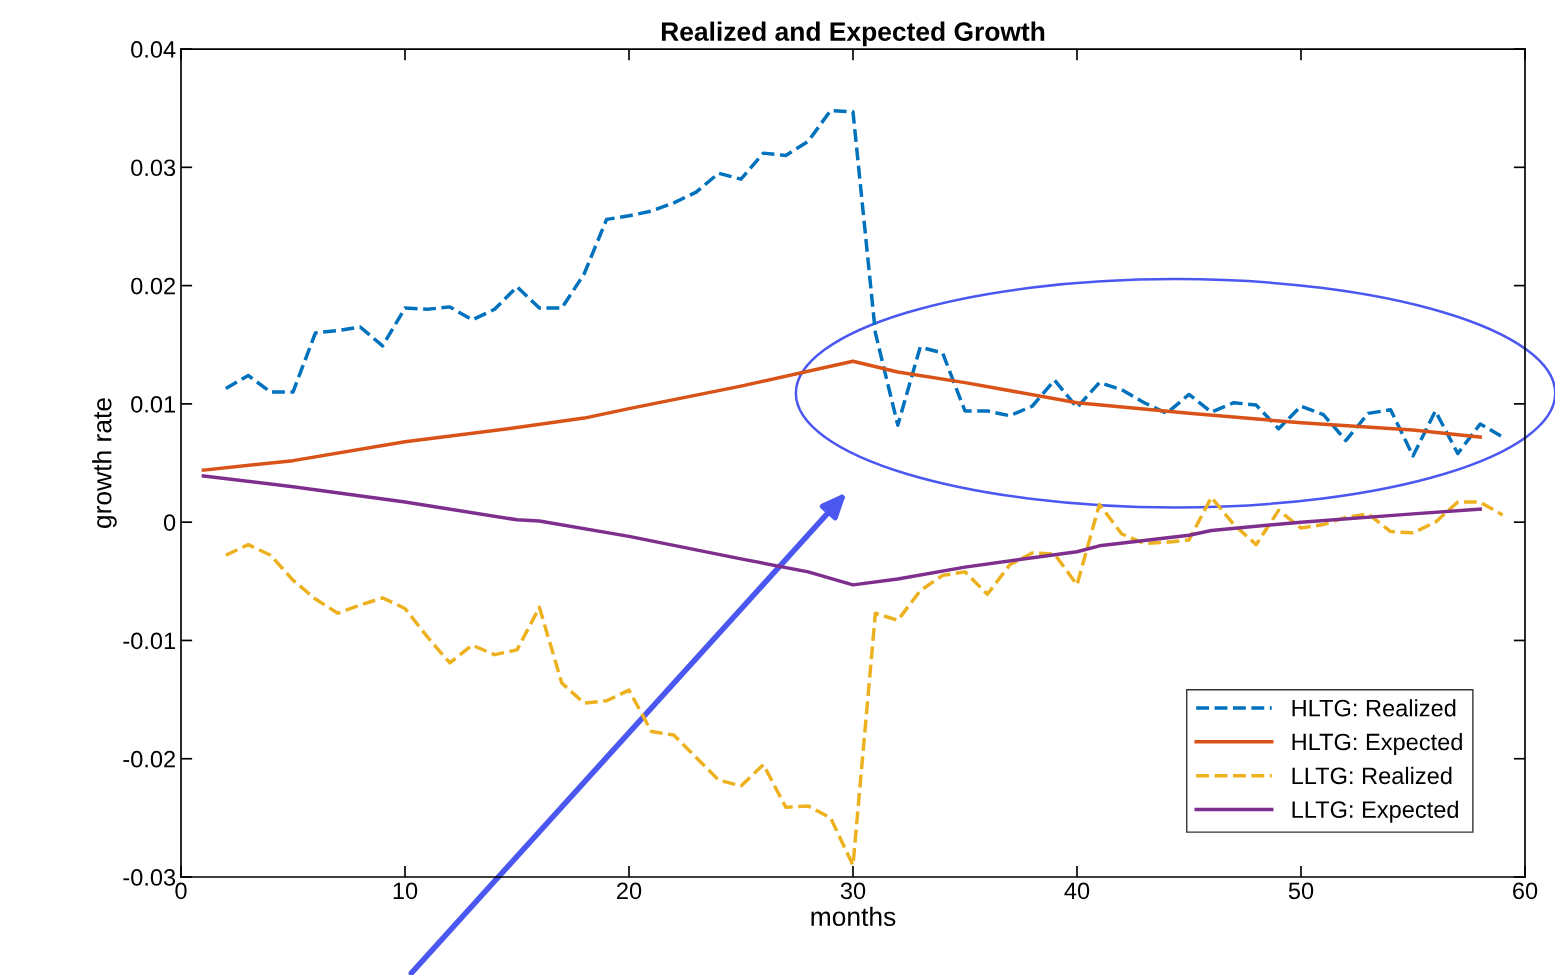  What do you see at coordinates (169, 522) in the screenshot?
I see `y-tick-label: 0` at bounding box center [169, 522].